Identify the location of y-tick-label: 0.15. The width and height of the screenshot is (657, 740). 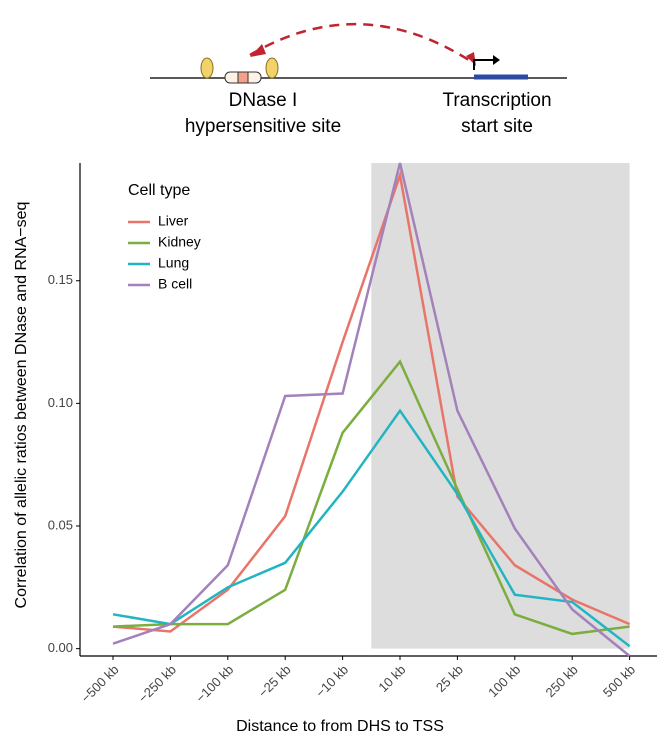
(60, 279).